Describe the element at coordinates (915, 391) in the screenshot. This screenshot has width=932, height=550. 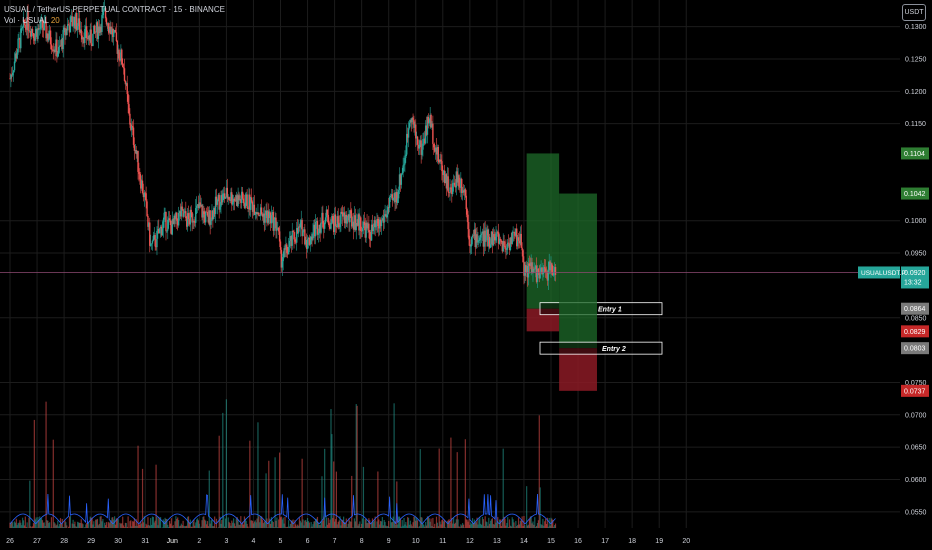
I see `stop-price-tag-2: 0.0737` at that location.